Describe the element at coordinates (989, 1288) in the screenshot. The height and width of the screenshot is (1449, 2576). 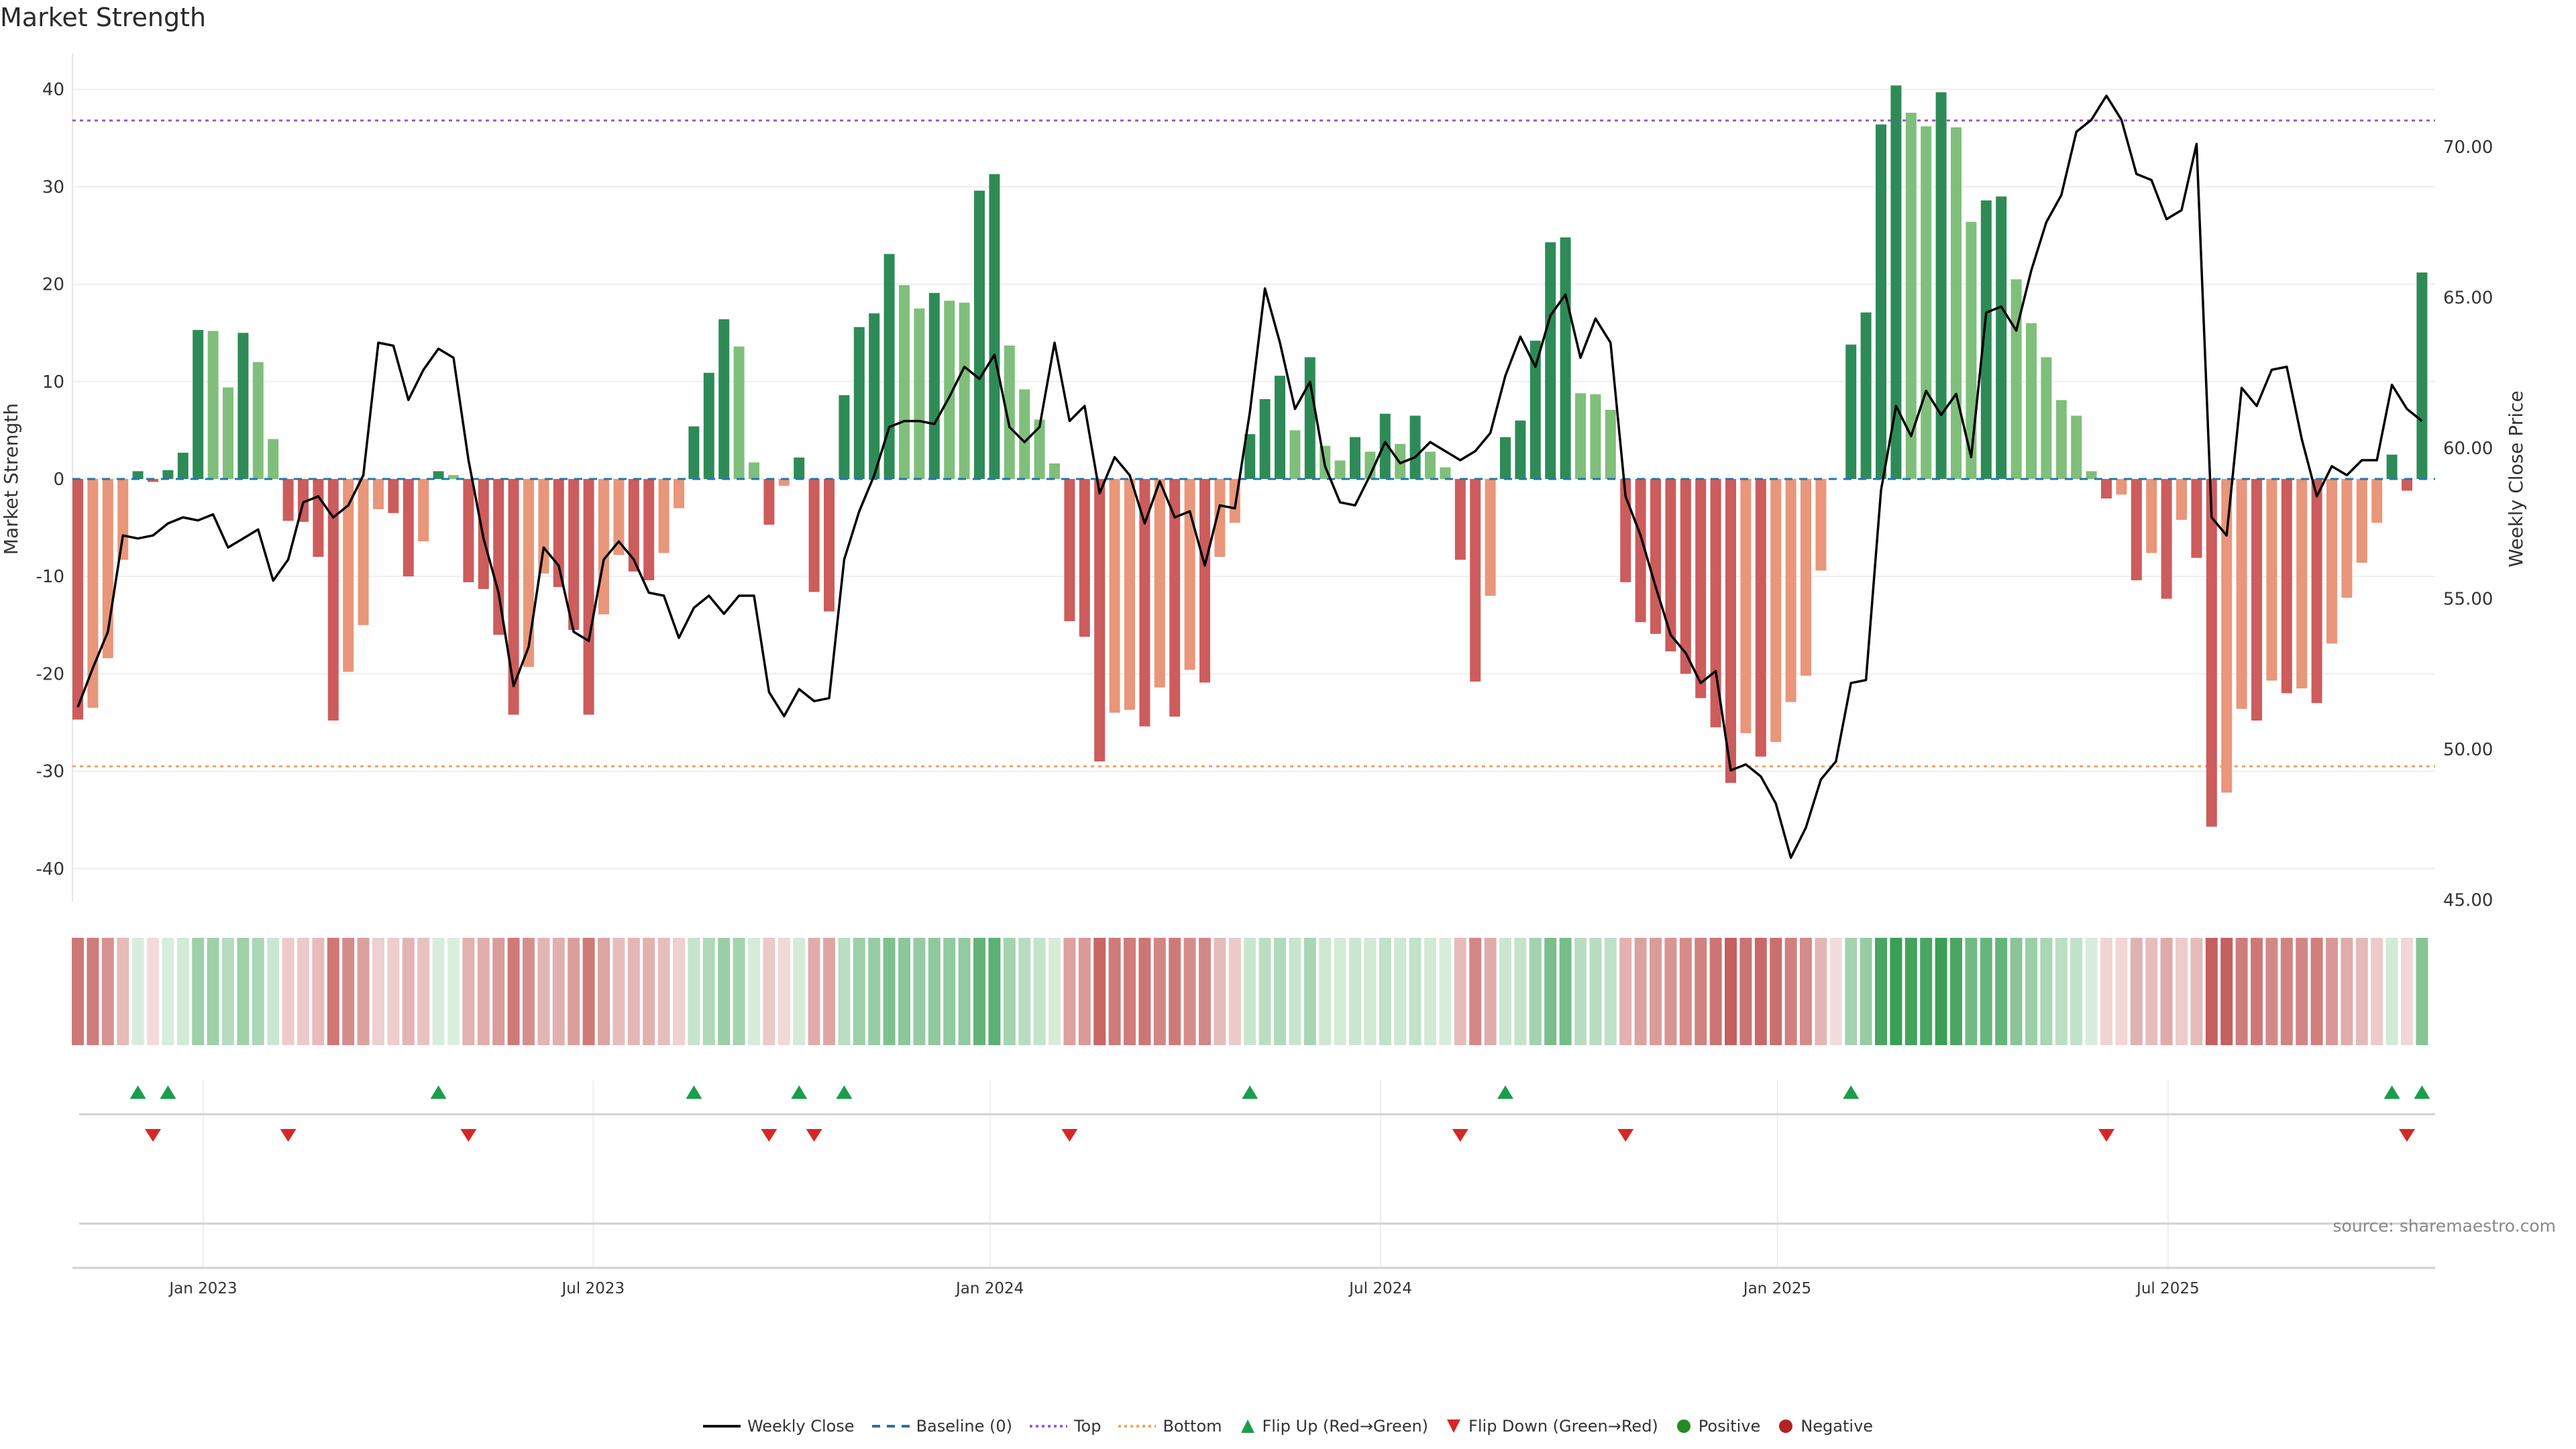
I see `x-tick-label: Jan 2024` at that location.